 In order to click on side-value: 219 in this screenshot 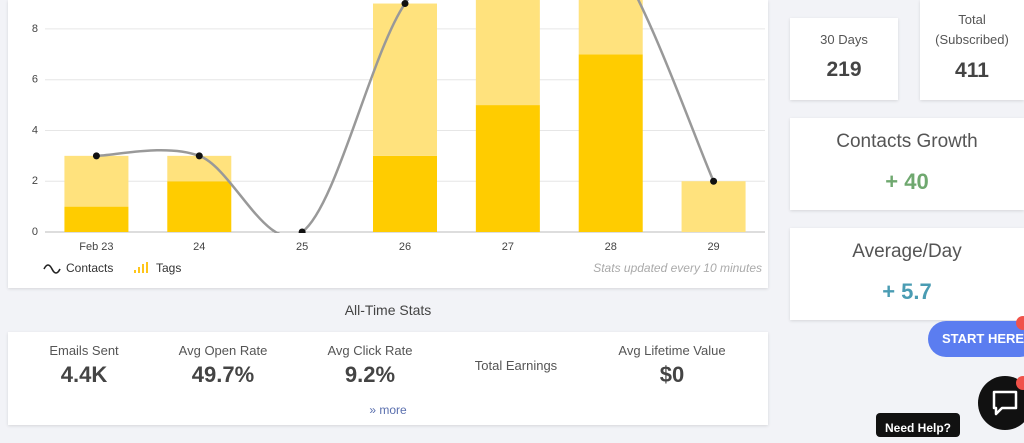, I will do `click(844, 69)`.